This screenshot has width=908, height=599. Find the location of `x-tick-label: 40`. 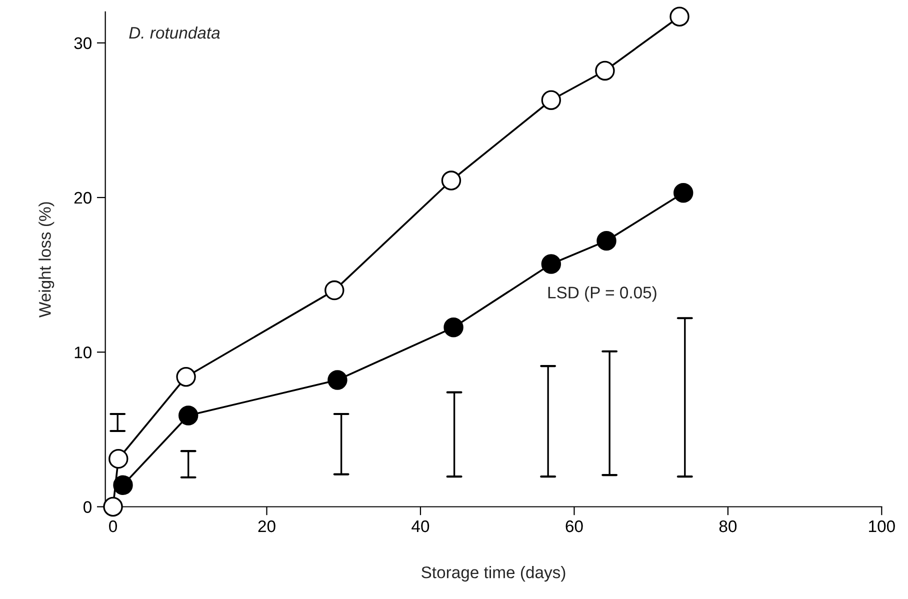

x-tick-label: 40 is located at coordinates (421, 526).